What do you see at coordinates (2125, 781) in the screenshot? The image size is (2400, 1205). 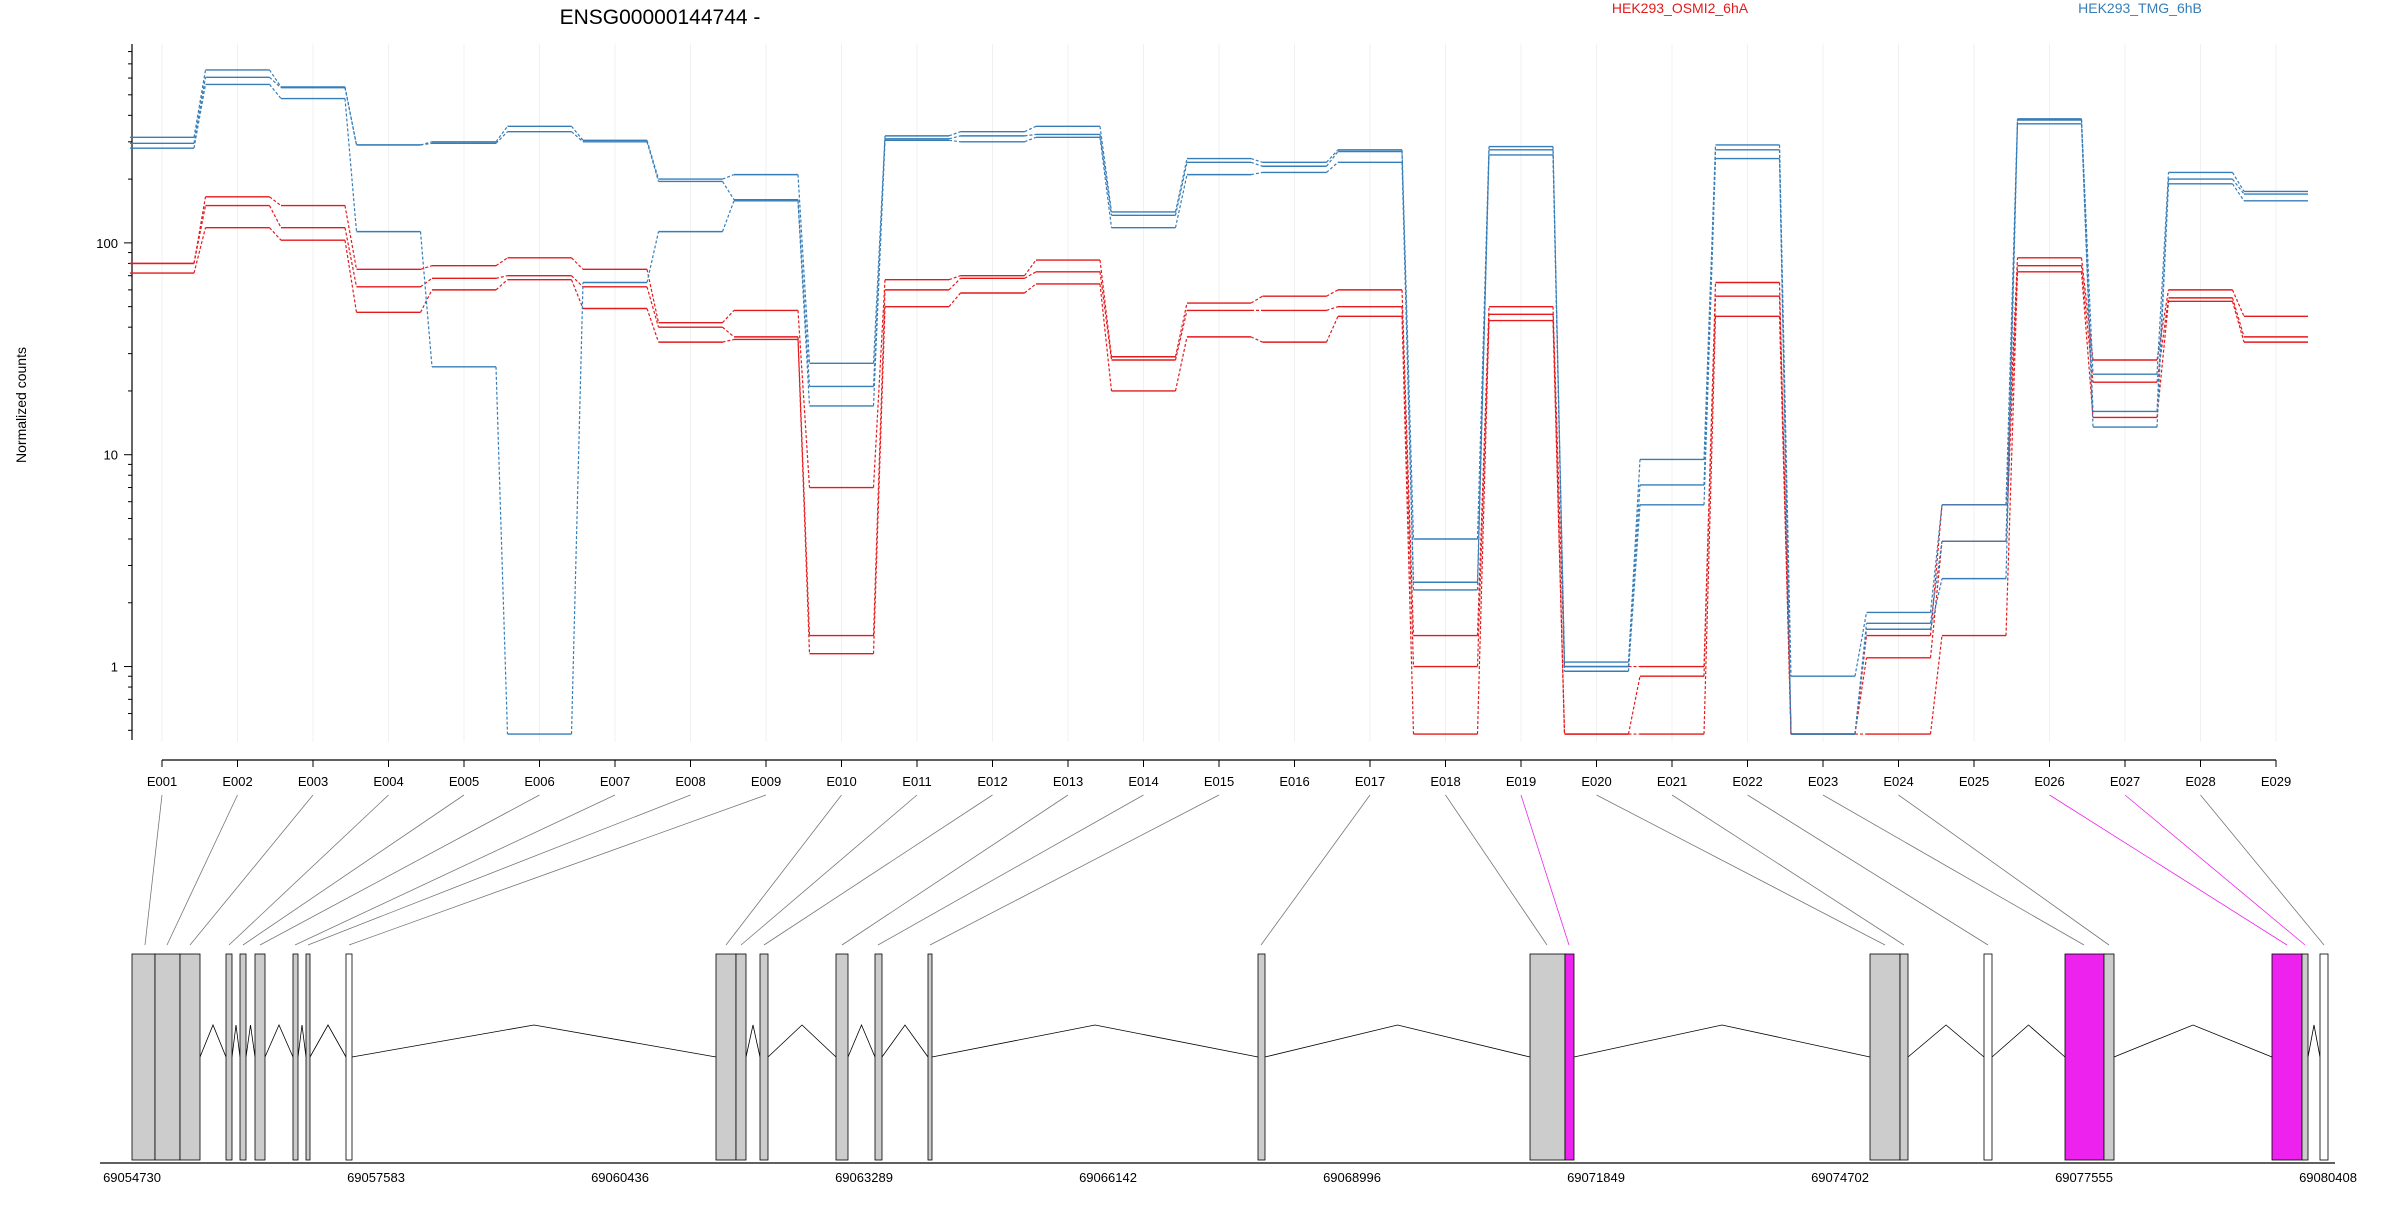 I see `x-tick-label: E027` at bounding box center [2125, 781].